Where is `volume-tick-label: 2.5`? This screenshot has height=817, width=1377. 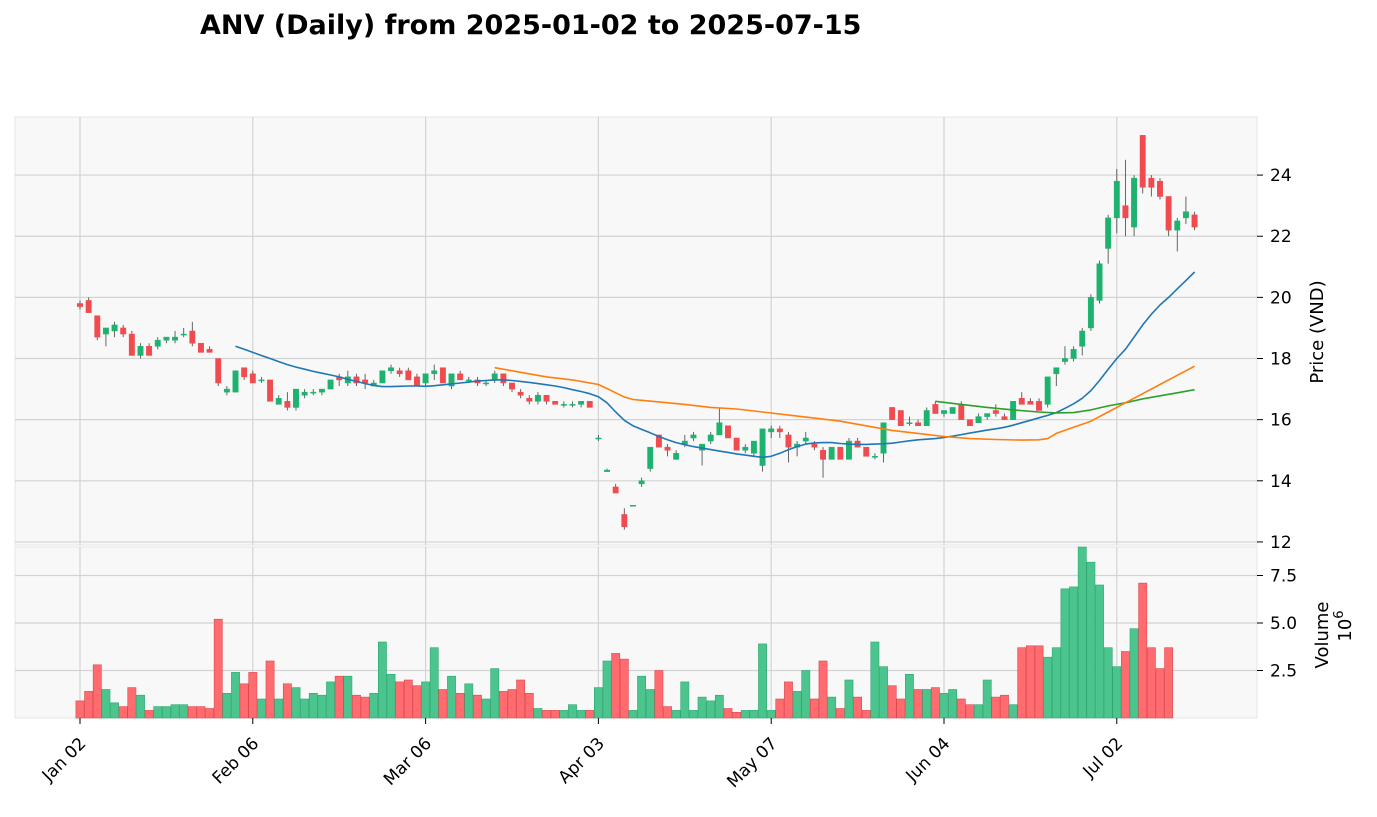 volume-tick-label: 2.5 is located at coordinates (1283, 672).